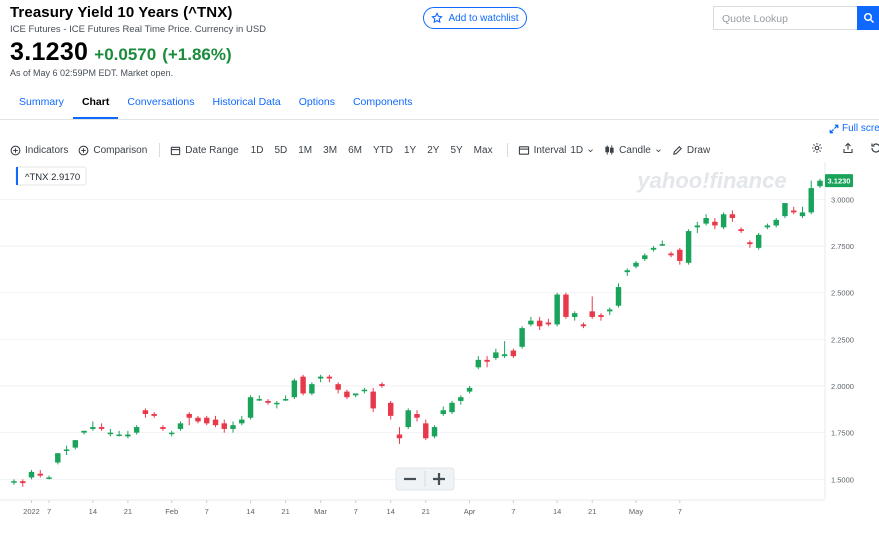  I want to click on tab-chart: Chart, so click(95, 106).